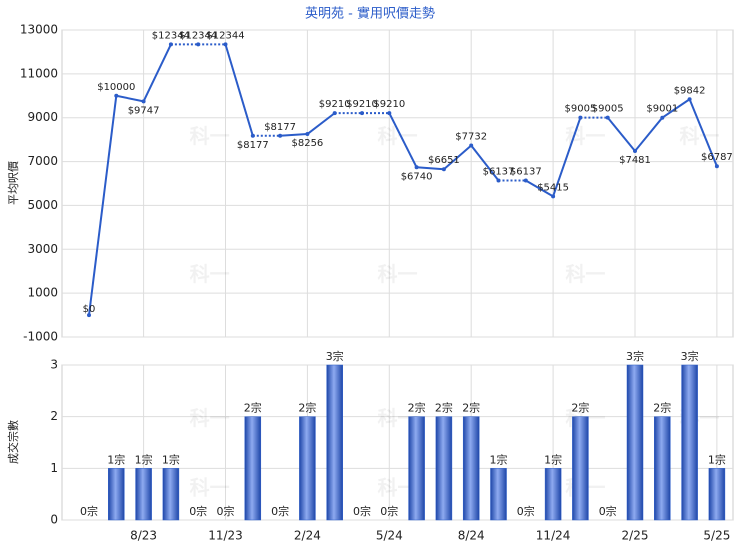 This screenshot has width=740, height=554. Describe the element at coordinates (39, 73) in the screenshot. I see `y-tick-label: 11000` at that location.